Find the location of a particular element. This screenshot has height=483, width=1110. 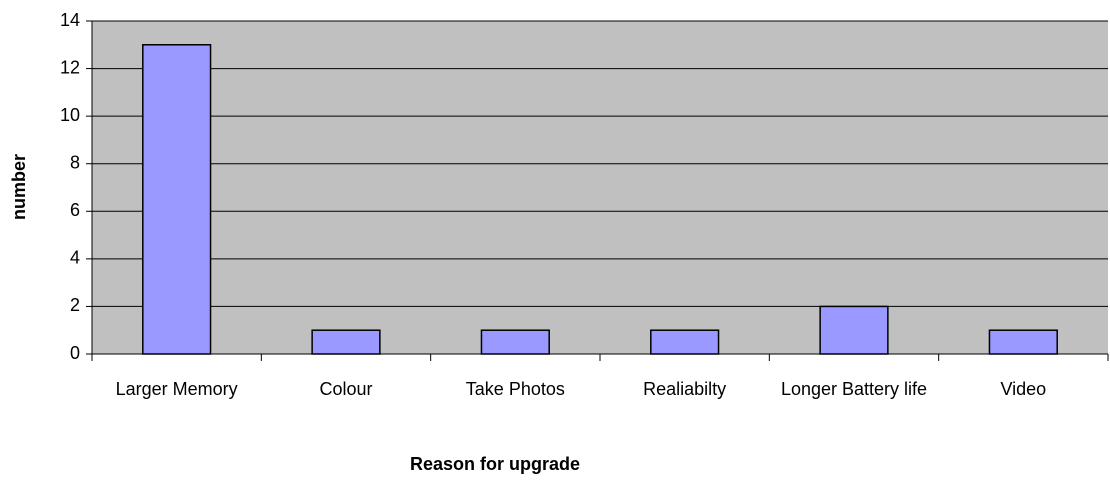

y-tick-label: 6 is located at coordinates (75, 210).